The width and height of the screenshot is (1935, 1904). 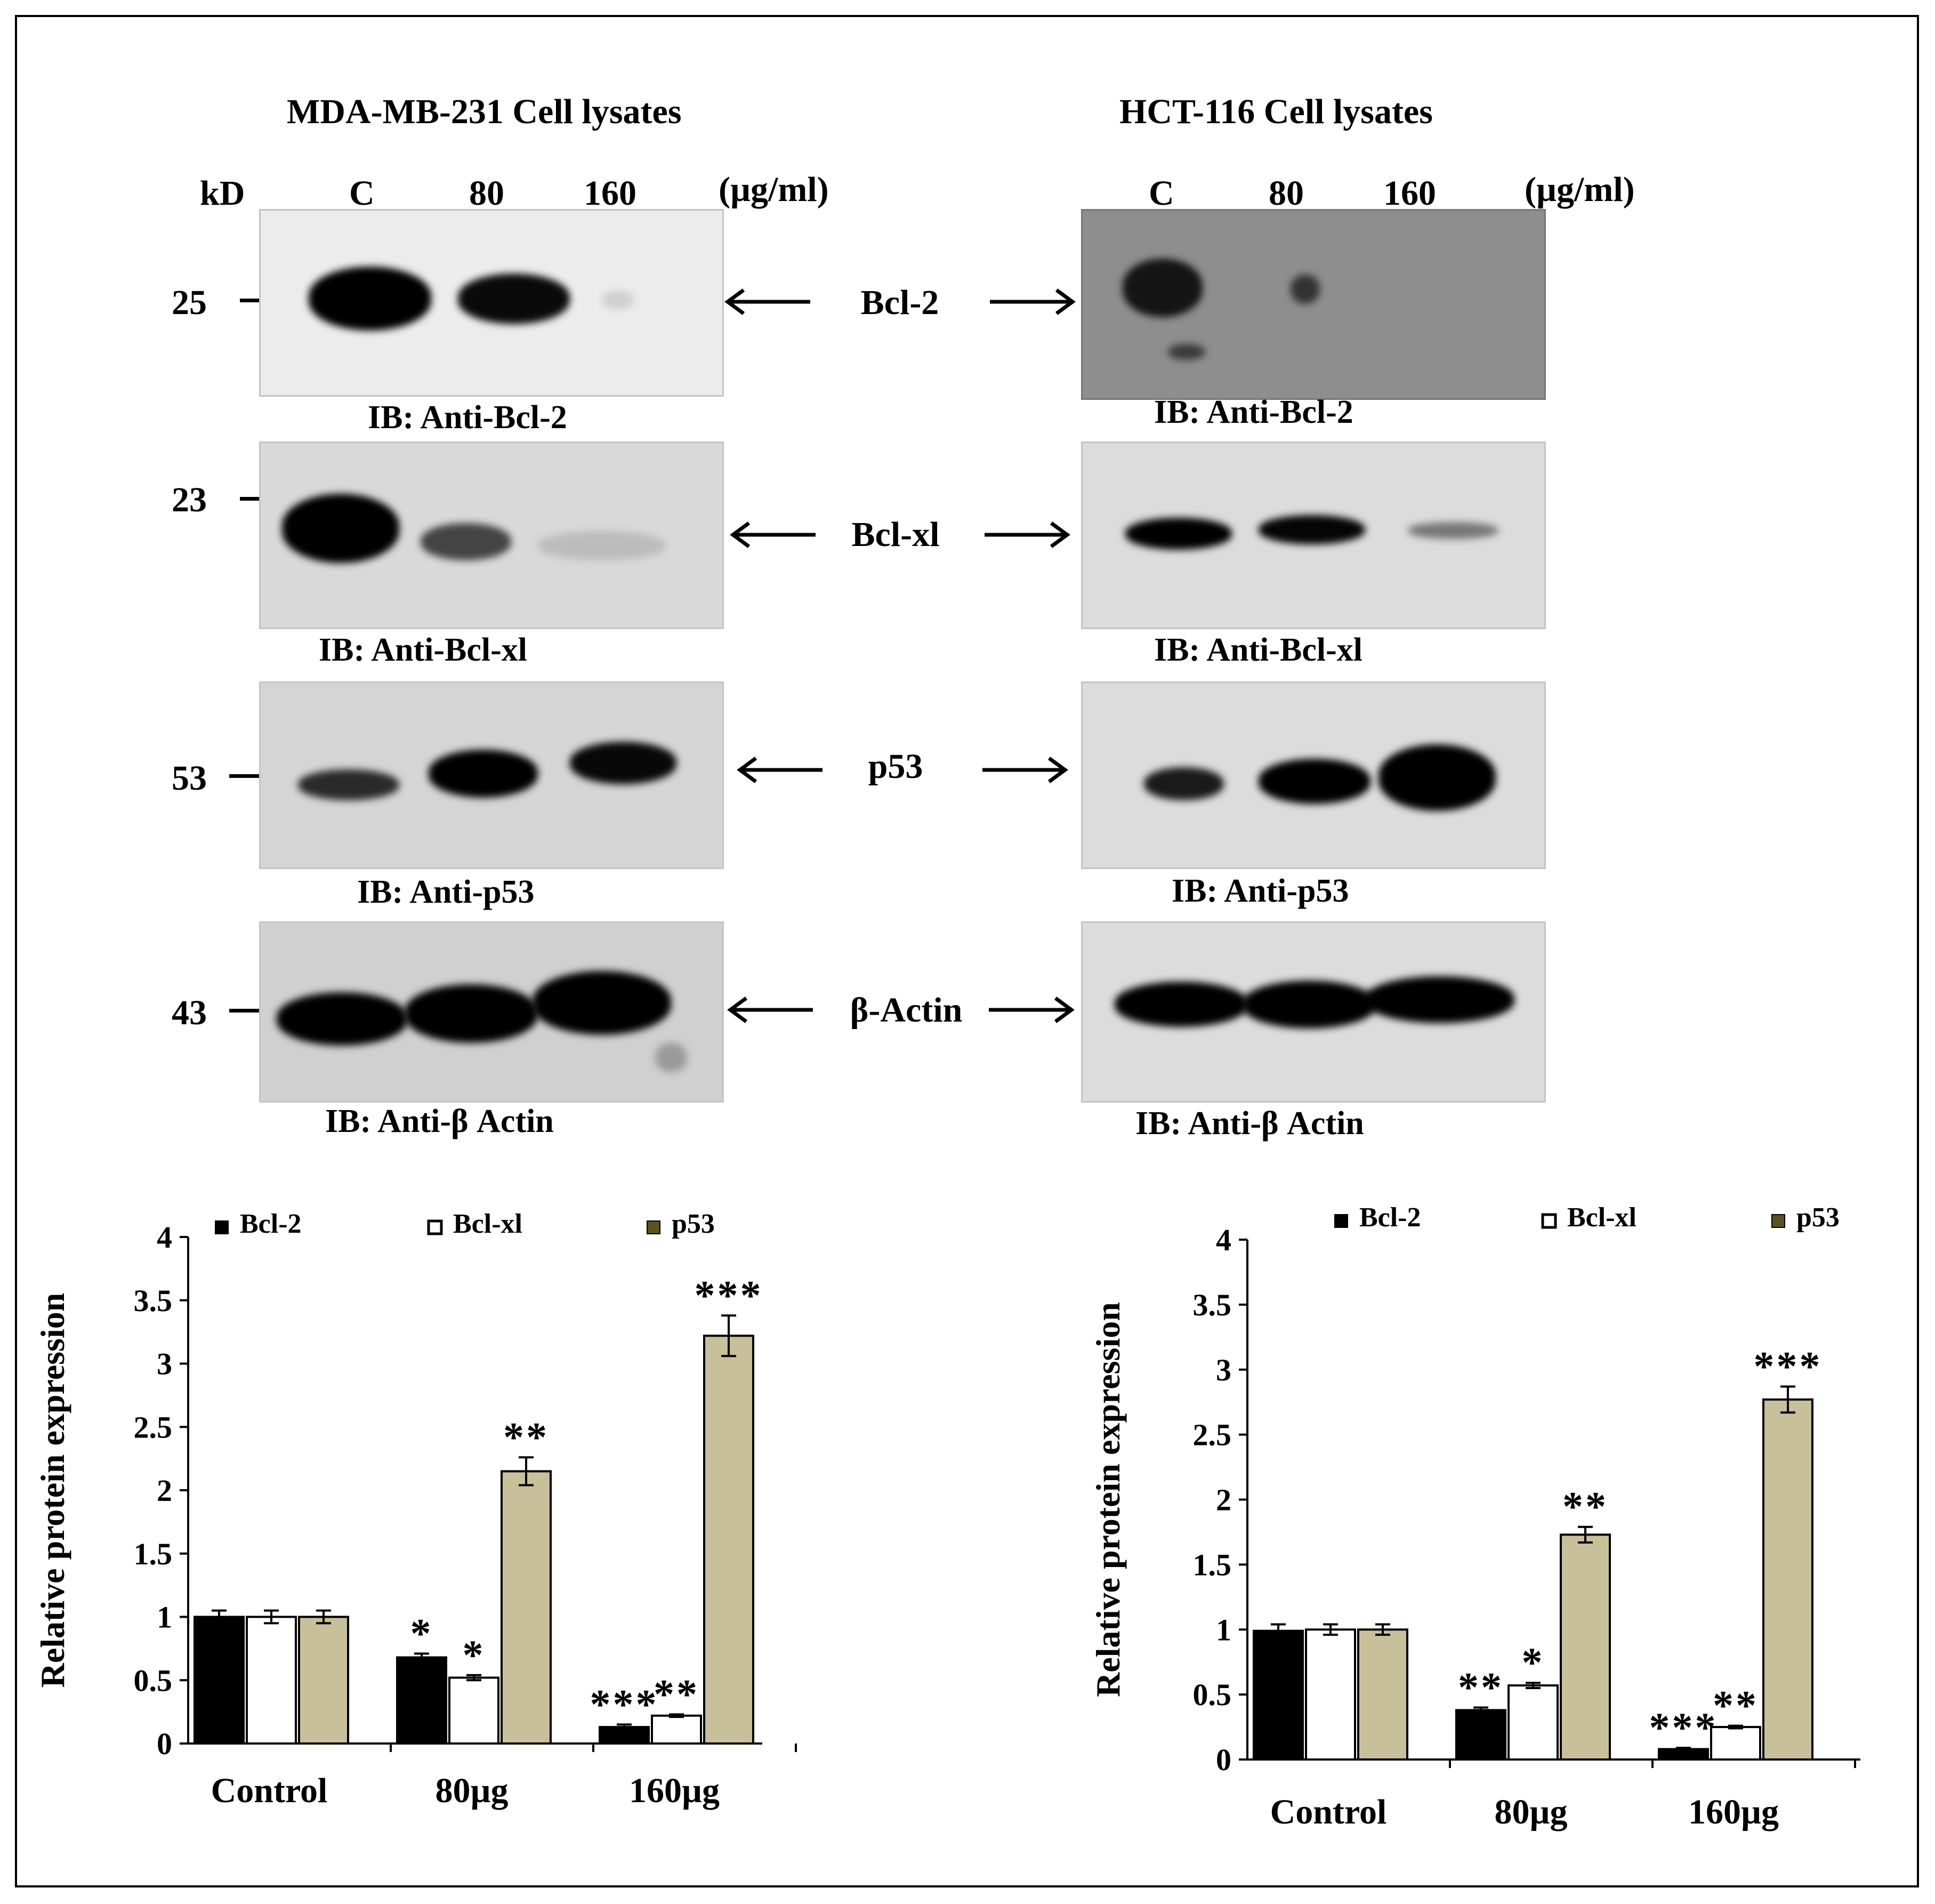 What do you see at coordinates (1313, 304) in the screenshot?
I see `right-blot-bcl2` at bounding box center [1313, 304].